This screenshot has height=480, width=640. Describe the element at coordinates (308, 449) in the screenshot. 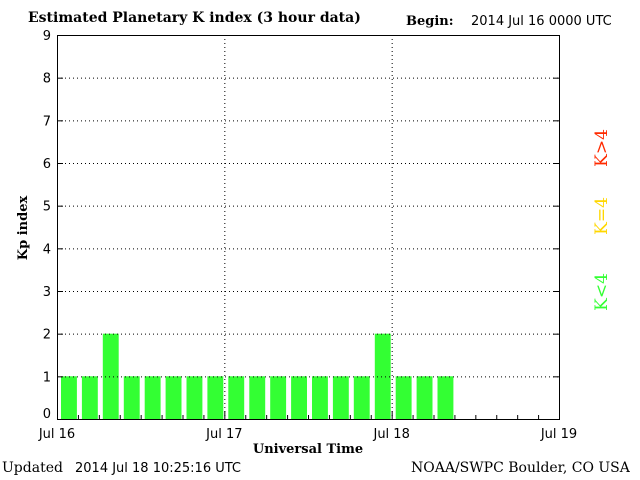

I see `x-axis-title: Universal Time` at that location.